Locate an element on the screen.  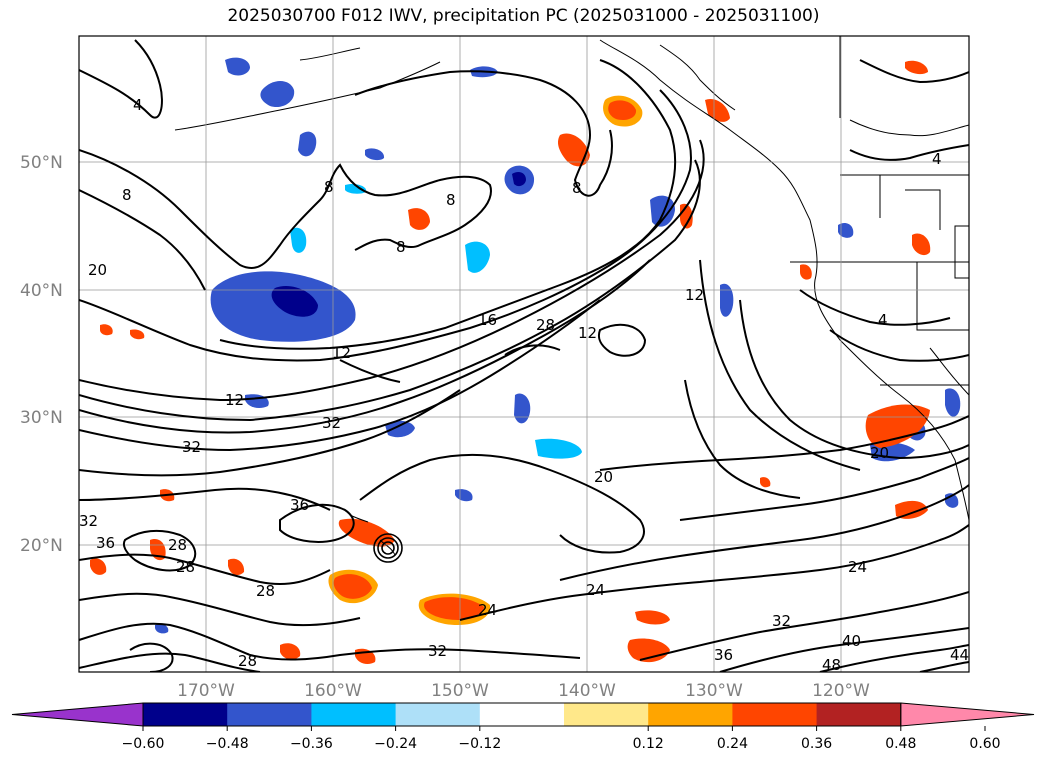
contour-label: 44 is located at coordinates (959, 655).